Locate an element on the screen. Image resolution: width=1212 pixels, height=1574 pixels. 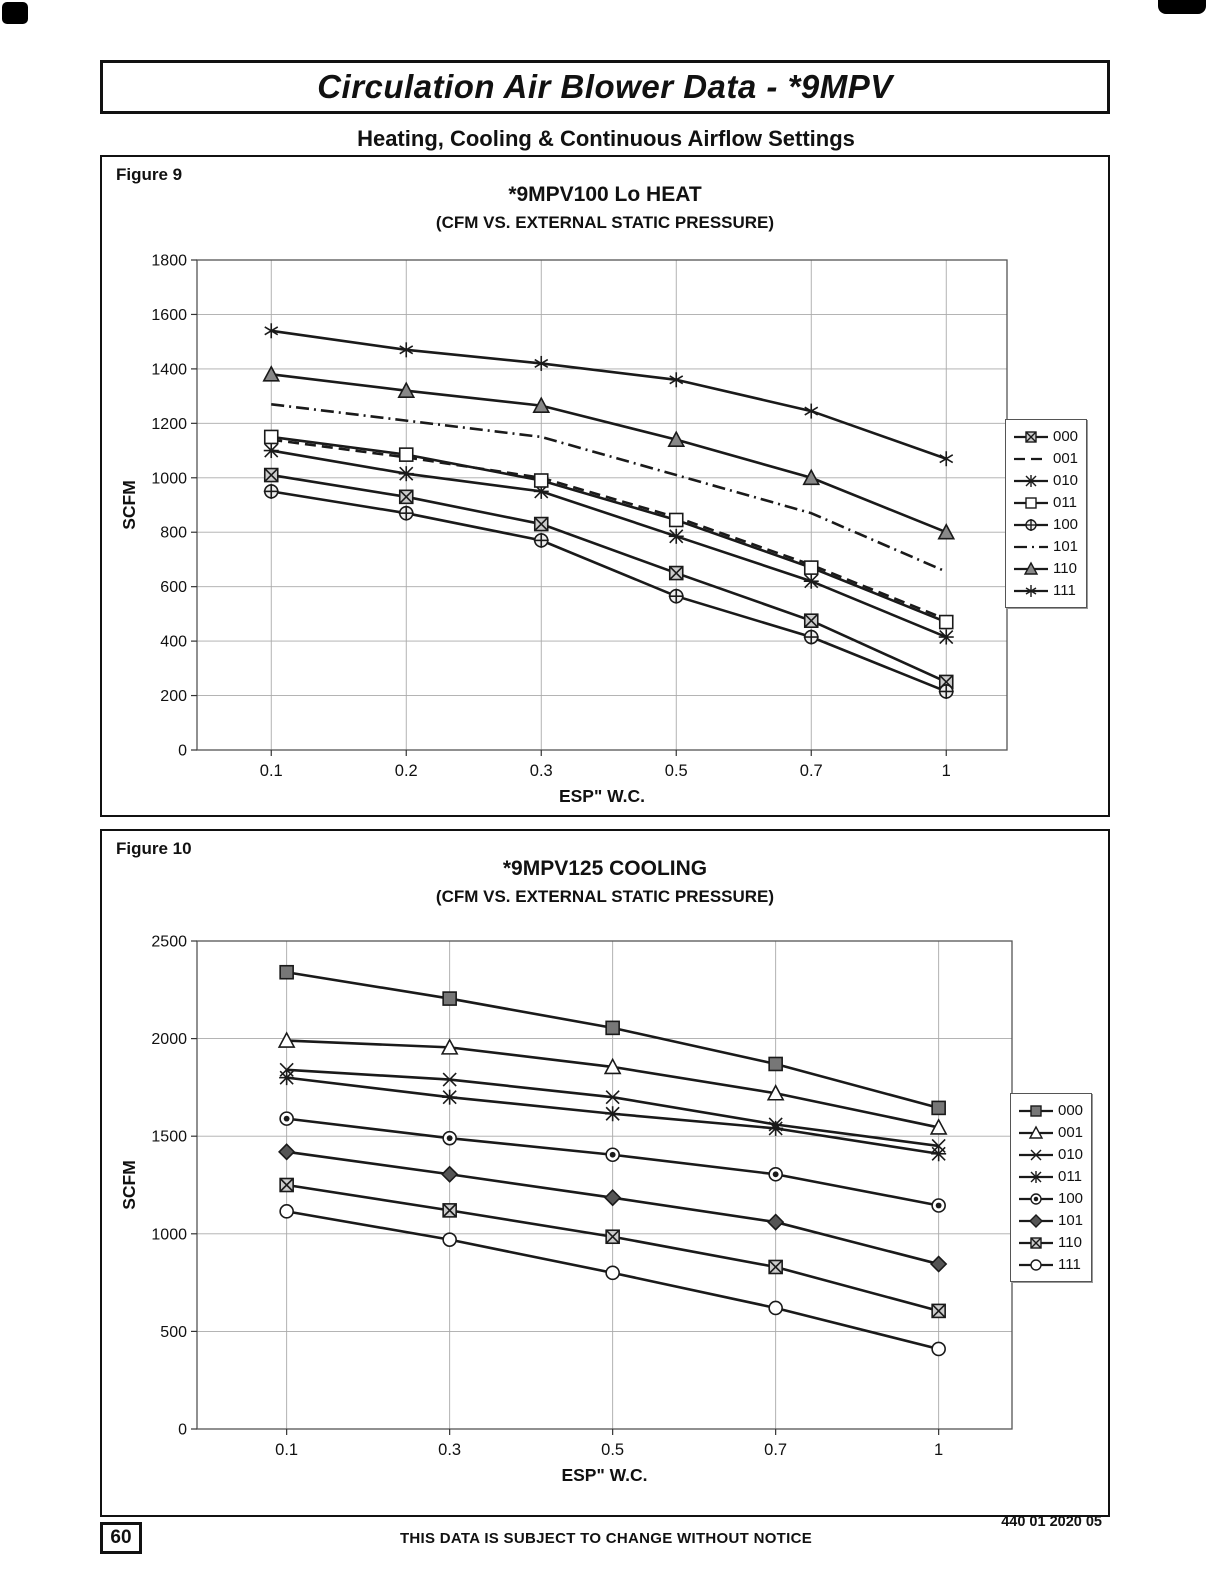
scan-artifact-top-right is located at coordinates (1182, 7).